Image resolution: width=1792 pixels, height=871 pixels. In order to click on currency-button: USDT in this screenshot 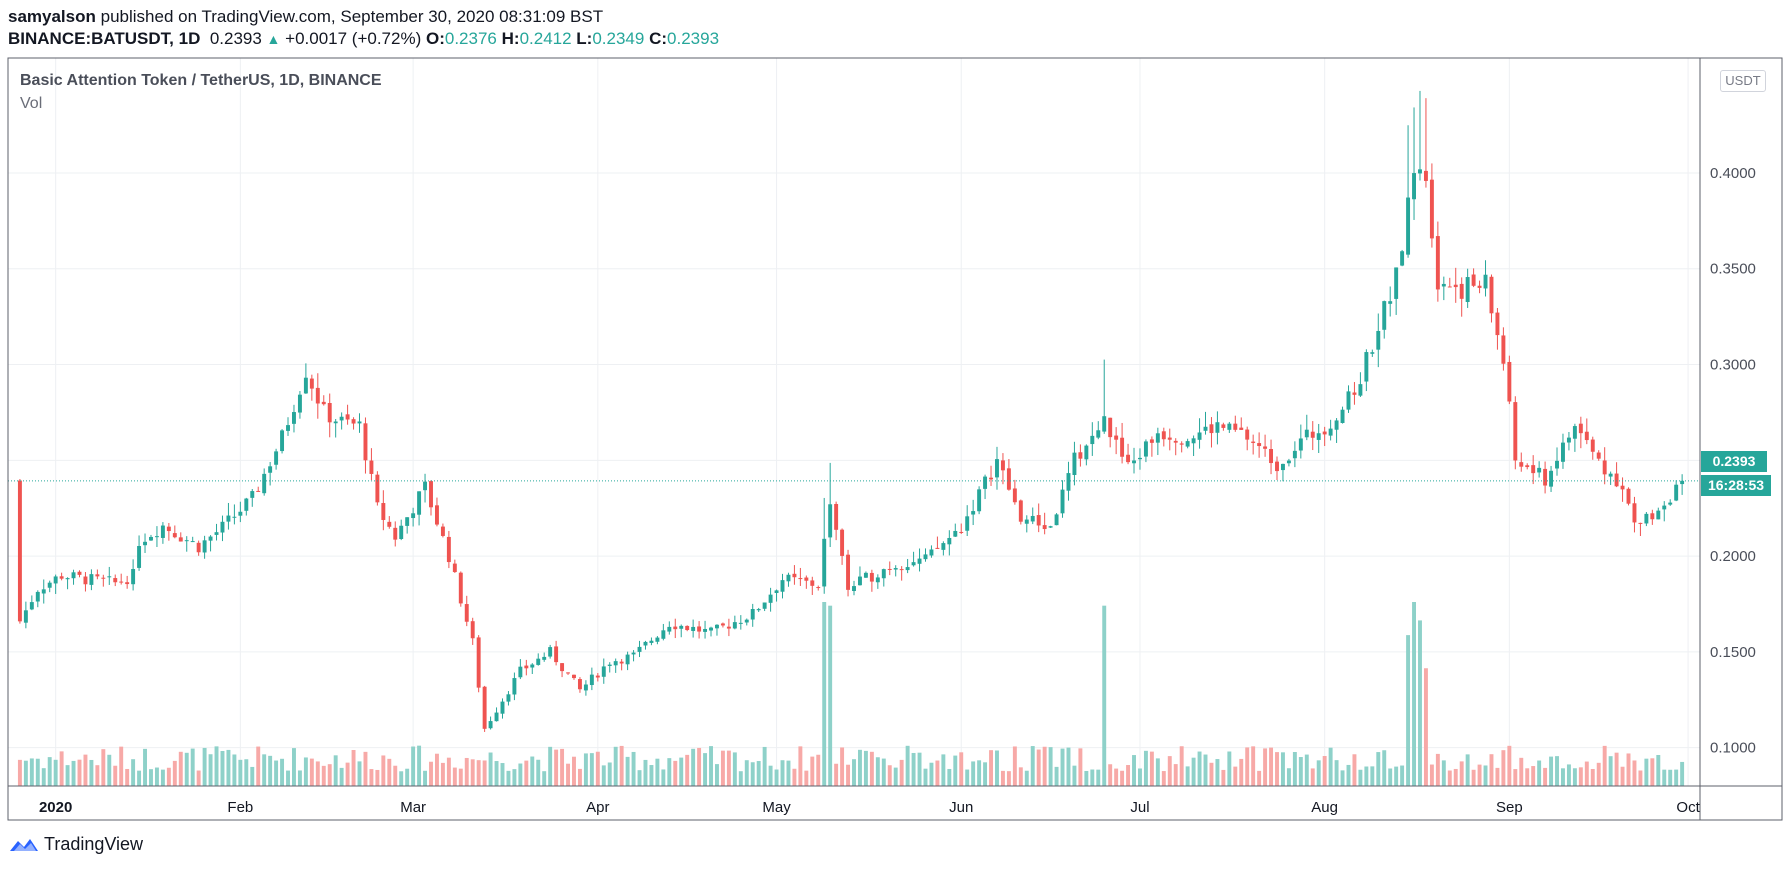, I will do `click(1743, 81)`.